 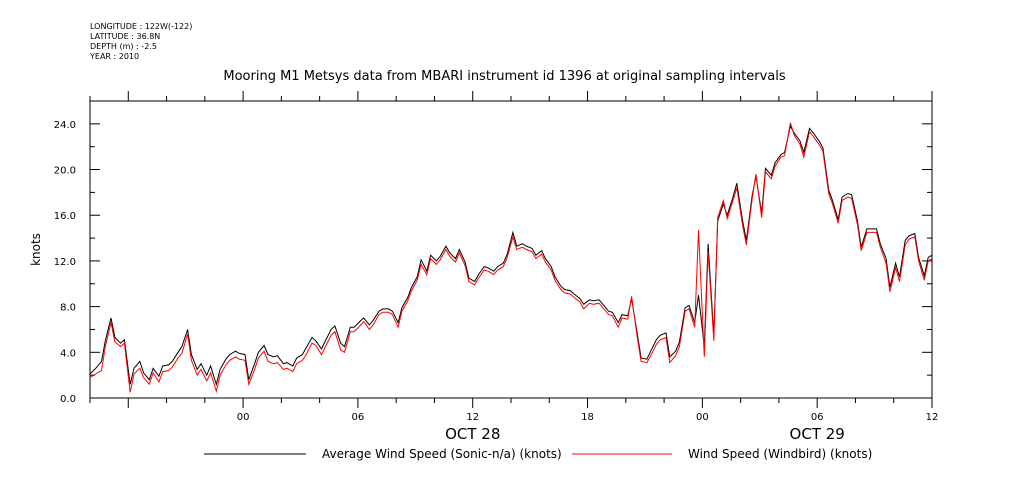 I want to click on y-axis-label: knots, so click(x=36, y=249).